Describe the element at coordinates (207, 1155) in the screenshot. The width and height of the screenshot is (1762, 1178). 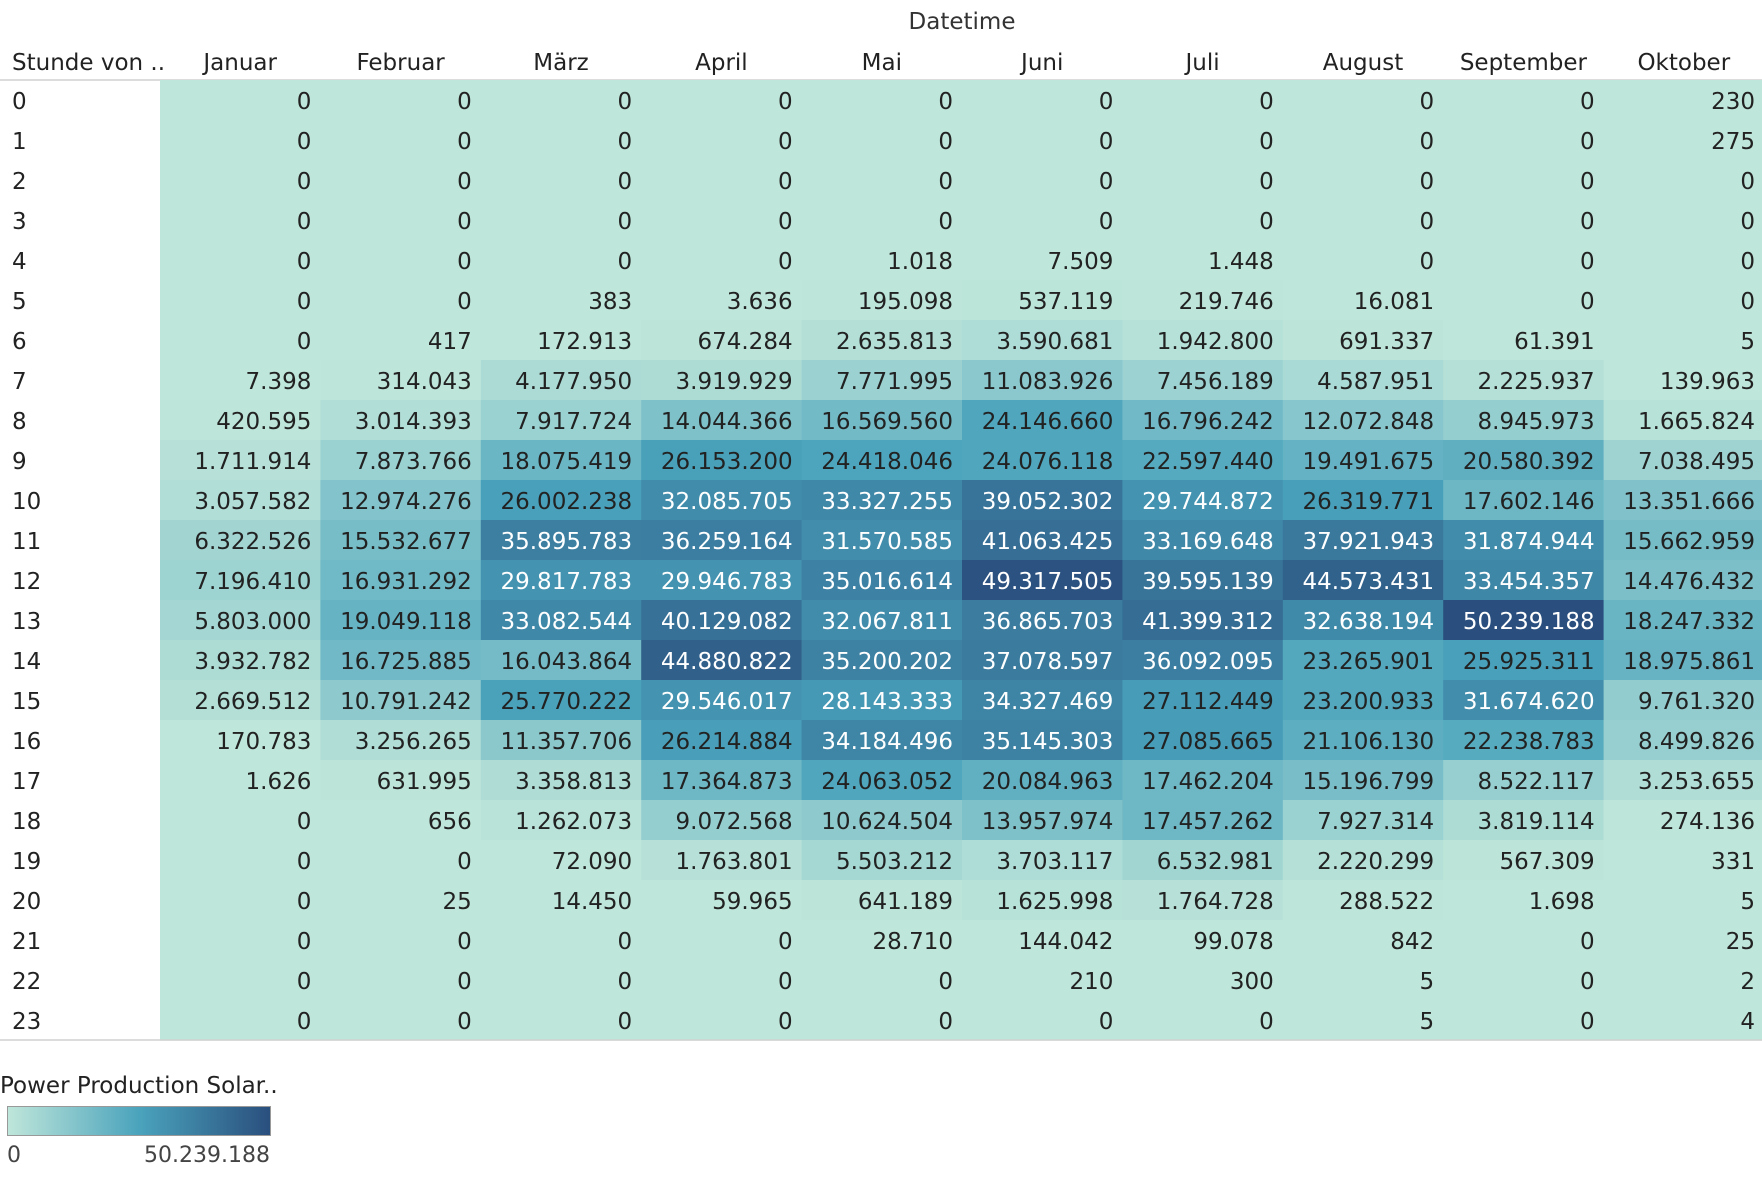
I see `legend-max-label: 50.239.188` at that location.